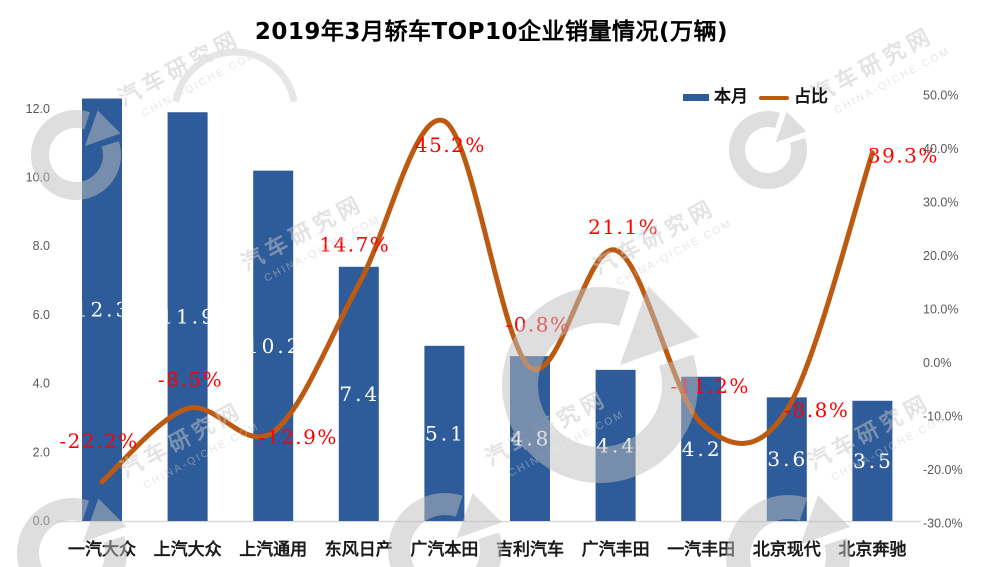  I want to click on chart-title: 2019年3月轿车TOP10企业销量情况(万辆), so click(491, 32).